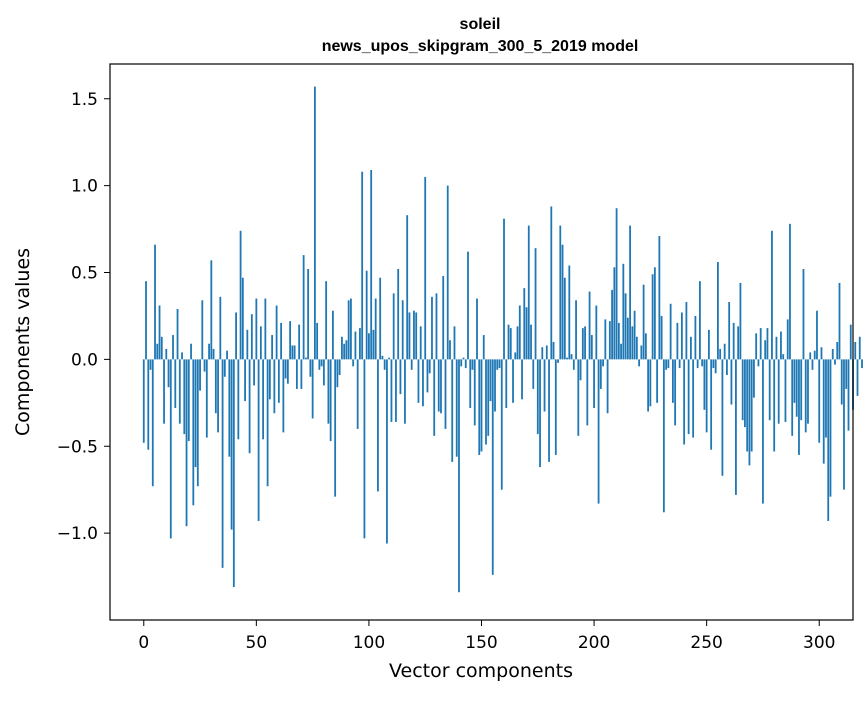 This screenshot has width=867, height=701. I want to click on x-tick-label: 250, so click(706, 643).